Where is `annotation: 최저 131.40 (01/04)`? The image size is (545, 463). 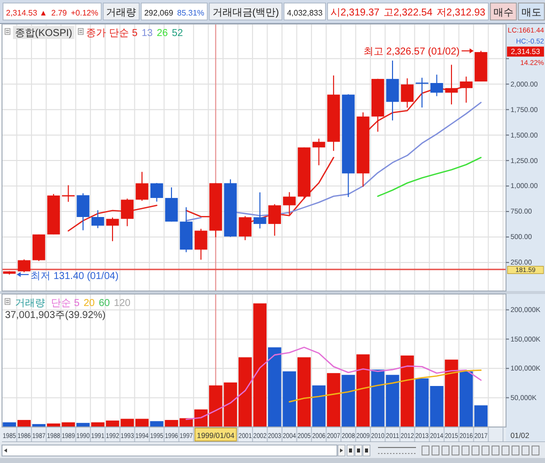
annotation: 최저 131.40 (01/04) is located at coordinates (74, 276).